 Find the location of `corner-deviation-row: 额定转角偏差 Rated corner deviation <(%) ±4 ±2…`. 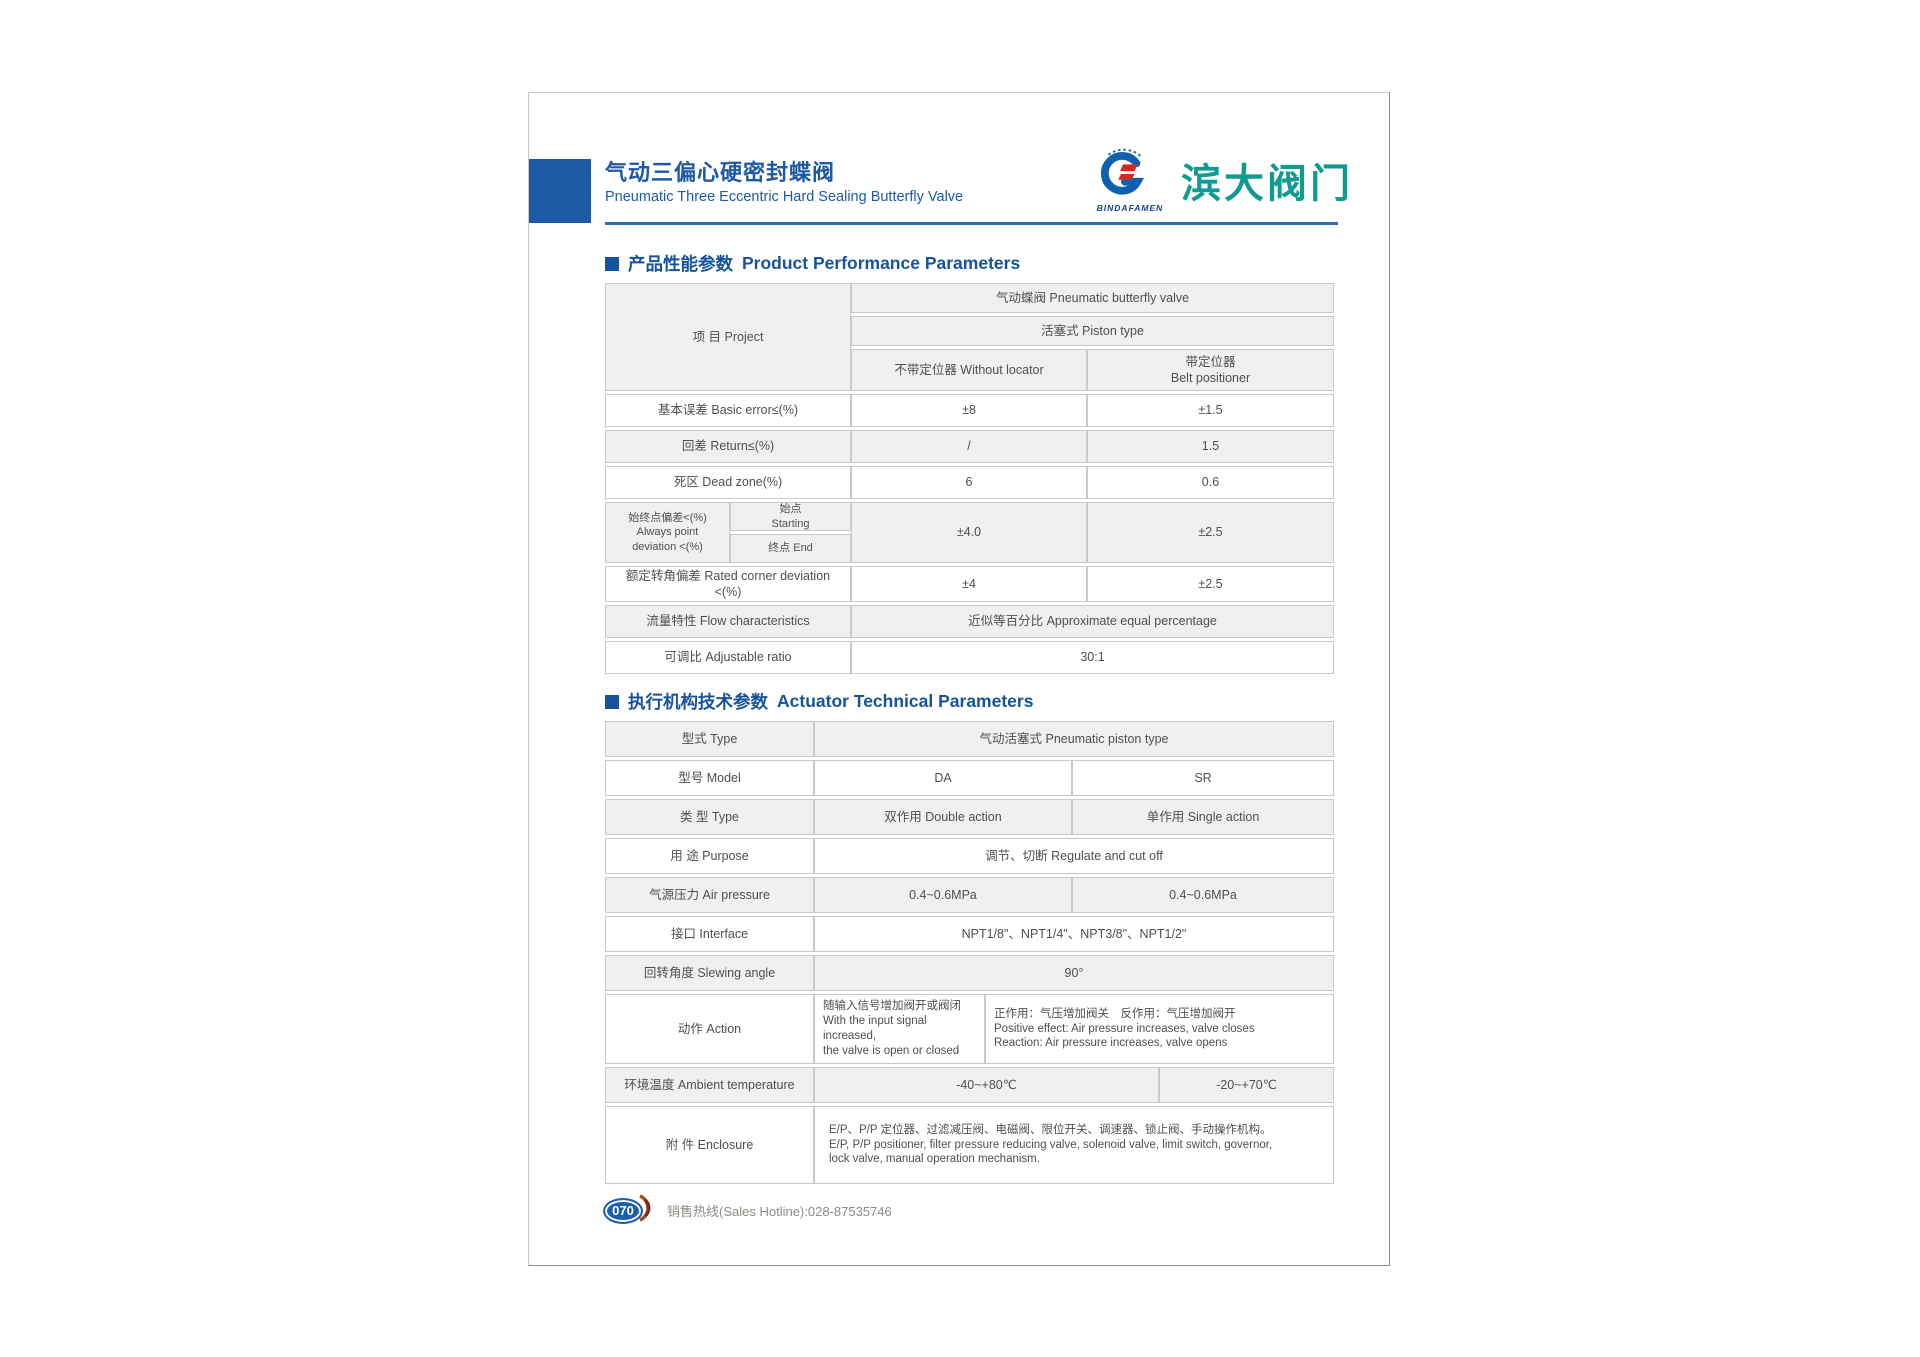

corner-deviation-row: 额定转角偏差 Rated corner deviation <(%) ±4 ±2… is located at coordinates (969, 584).